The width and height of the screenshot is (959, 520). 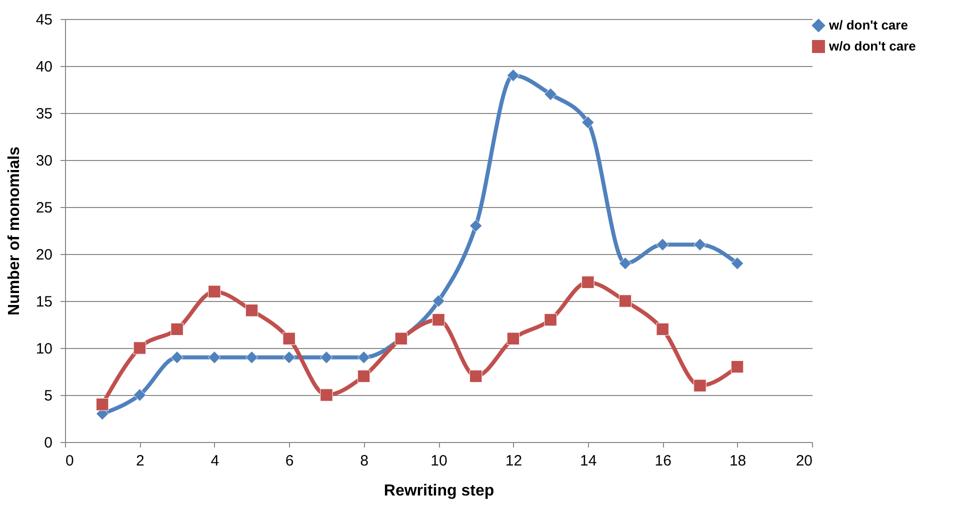 I want to click on x-tick-label: 10, so click(x=439, y=461).